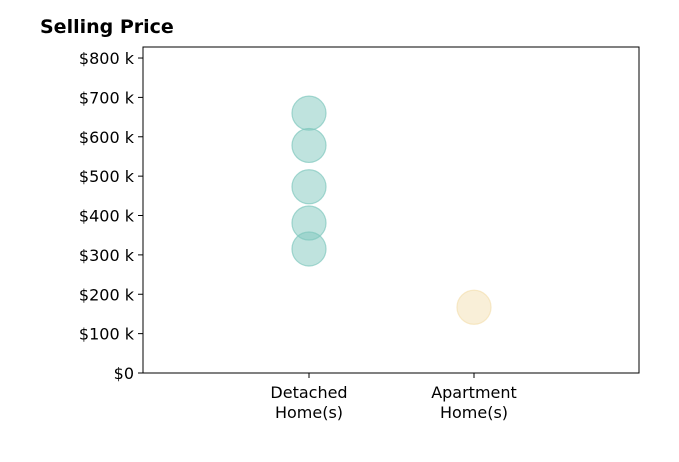 Image resolution: width=679 pixels, height=462 pixels. Describe the element at coordinates (308, 402) in the screenshot. I see `x-tick-label: Detached Home(s)` at that location.